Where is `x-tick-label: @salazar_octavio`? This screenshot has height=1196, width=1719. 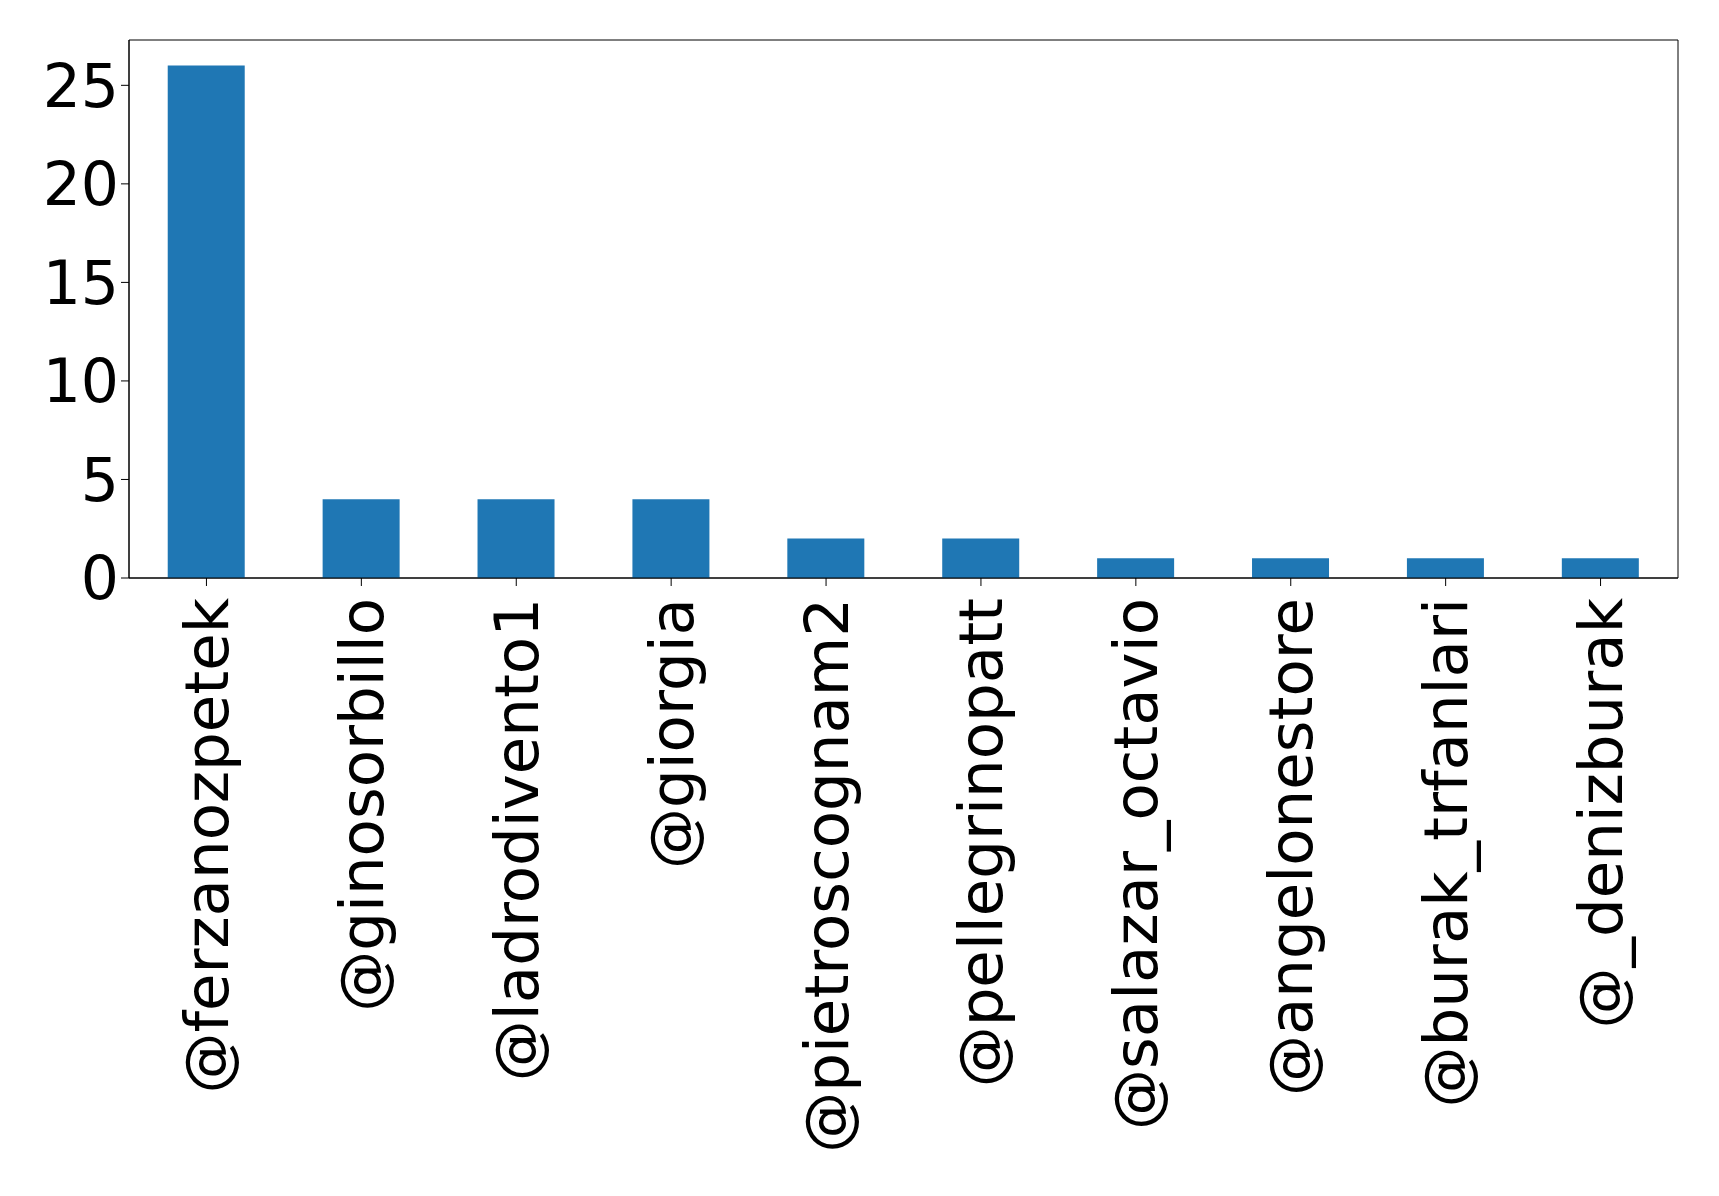 x-tick-label: @salazar_octavio is located at coordinates (1136, 864).